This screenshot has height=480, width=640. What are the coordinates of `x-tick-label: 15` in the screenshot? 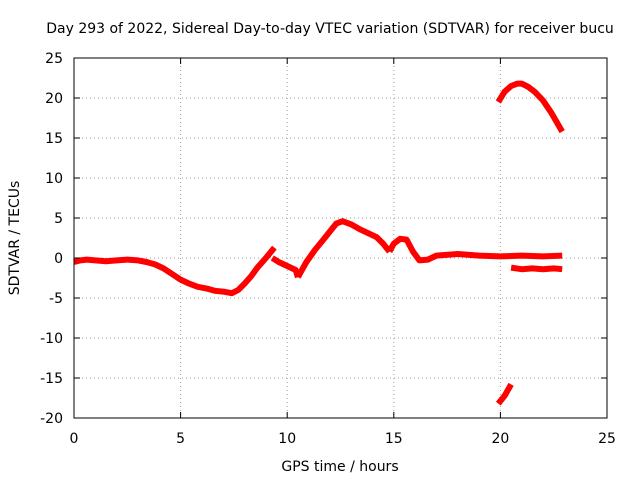 It's located at (394, 439).